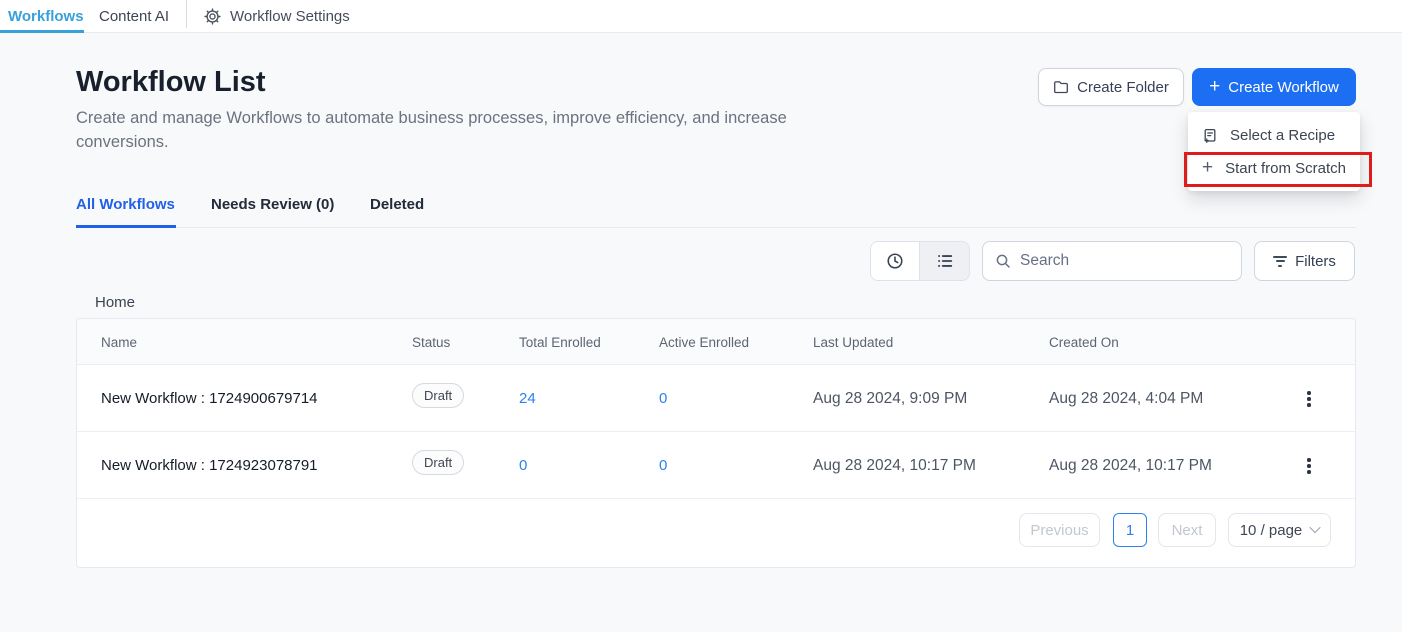 This screenshot has width=1402, height=632. Describe the element at coordinates (704, 342) in the screenshot. I see `column-header-active-enrolled: Active Enrolled` at that location.